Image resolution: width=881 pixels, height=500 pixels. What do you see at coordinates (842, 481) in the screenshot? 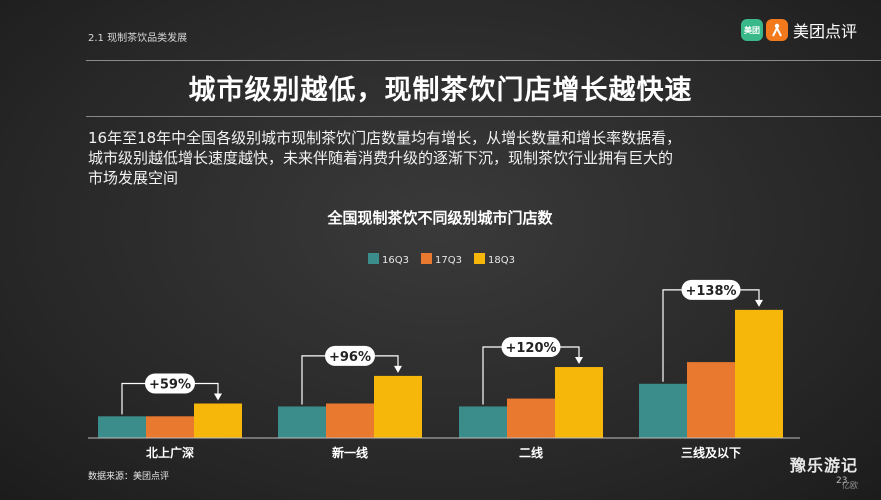
I see `page-number: 23` at bounding box center [842, 481].